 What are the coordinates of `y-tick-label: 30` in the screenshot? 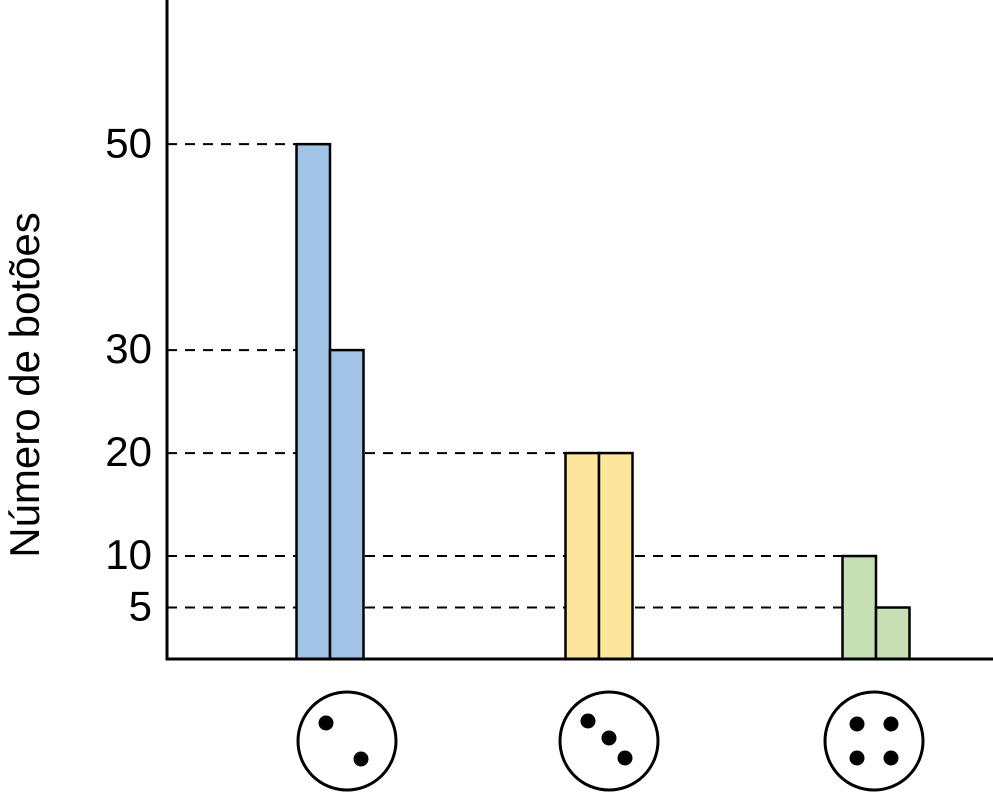 It's located at (128, 348).